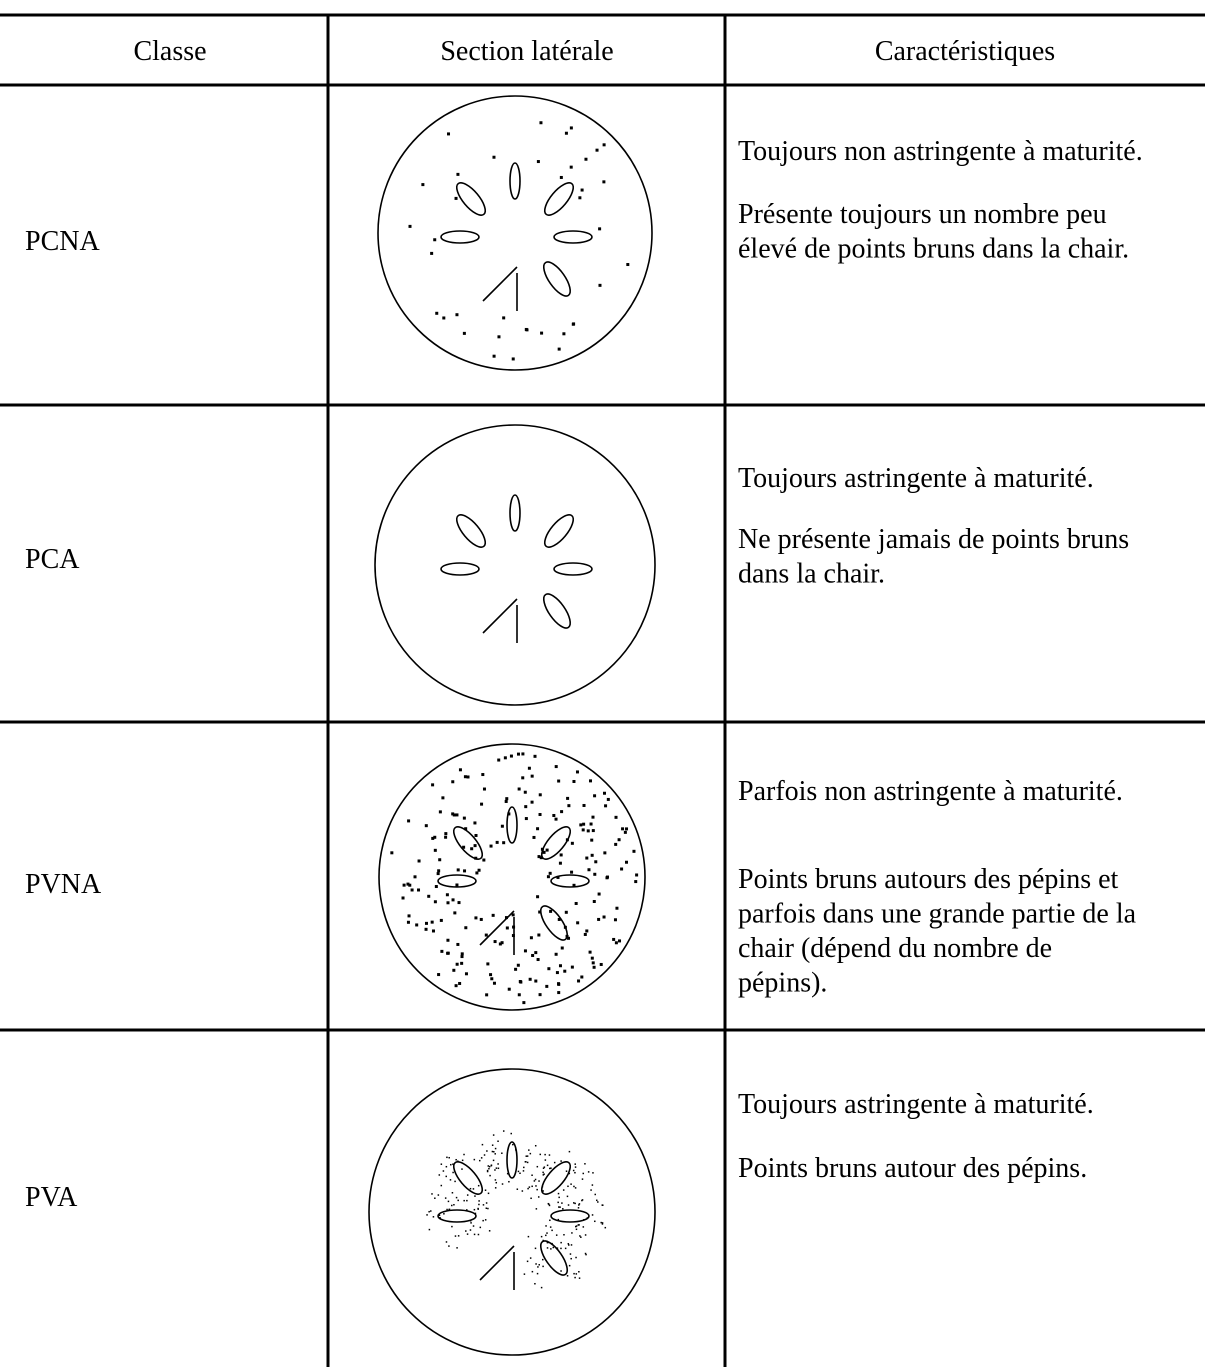  Describe the element at coordinates (922, 214) in the screenshot. I see `characteristic-line: Présente toujours un nombre peu` at that location.